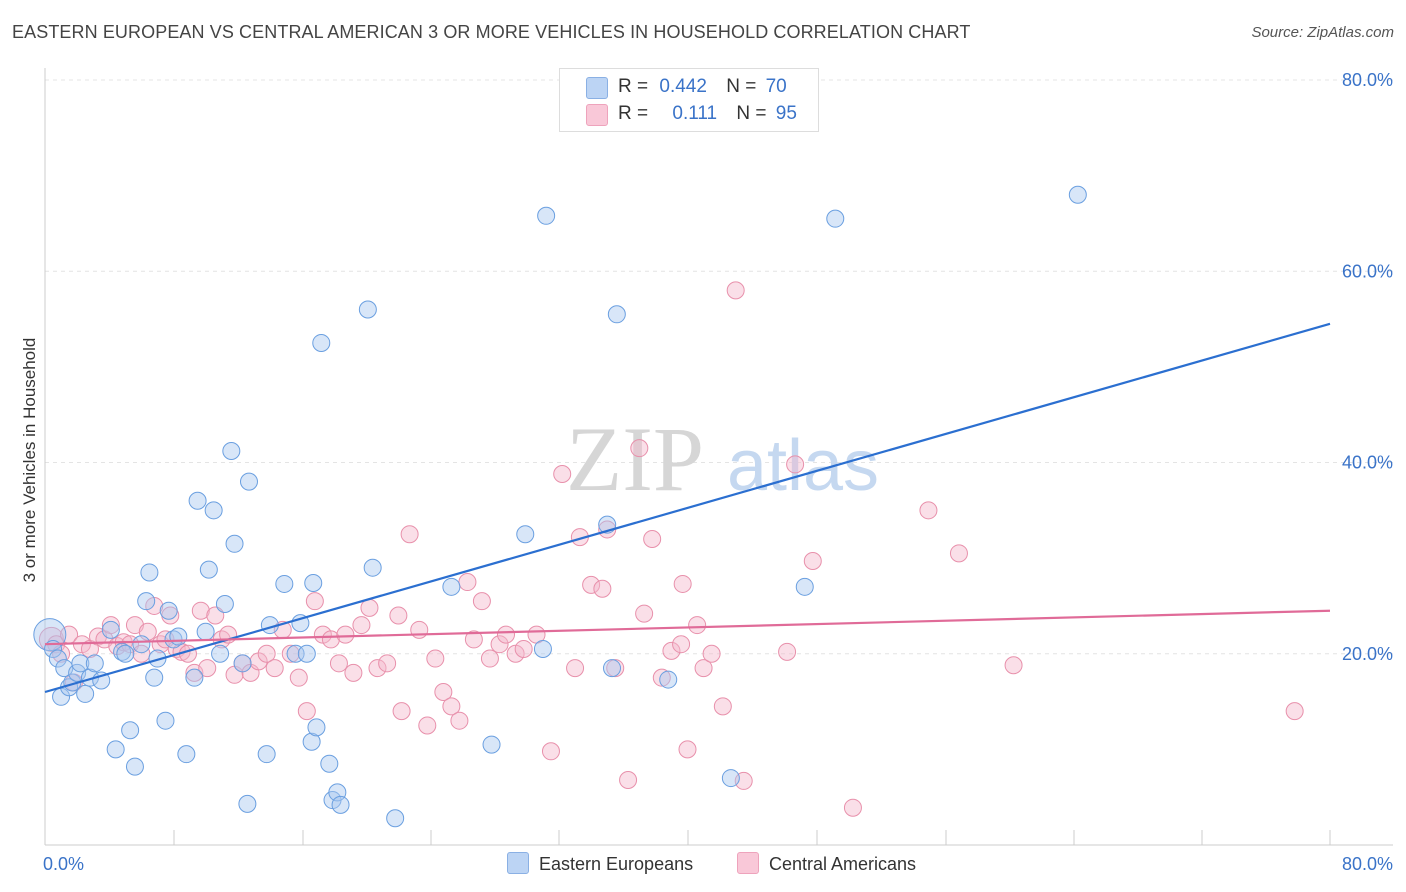  I want to click on x-tick-label: 80.0%, so click(1367, 864).